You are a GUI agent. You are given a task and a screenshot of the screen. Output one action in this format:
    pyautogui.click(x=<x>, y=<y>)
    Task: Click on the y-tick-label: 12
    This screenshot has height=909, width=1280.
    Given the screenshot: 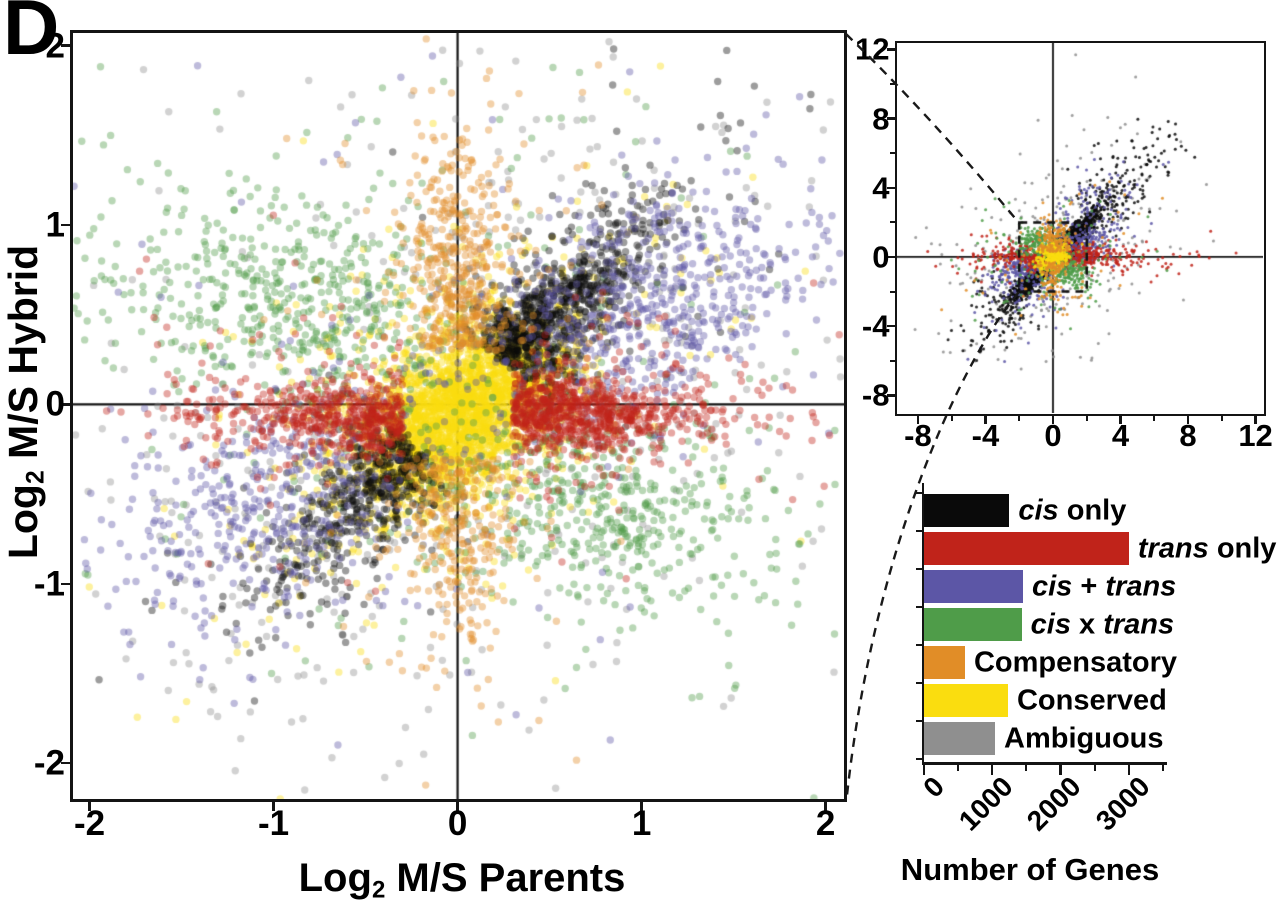 What is the action you would take?
    pyautogui.click(x=872, y=49)
    